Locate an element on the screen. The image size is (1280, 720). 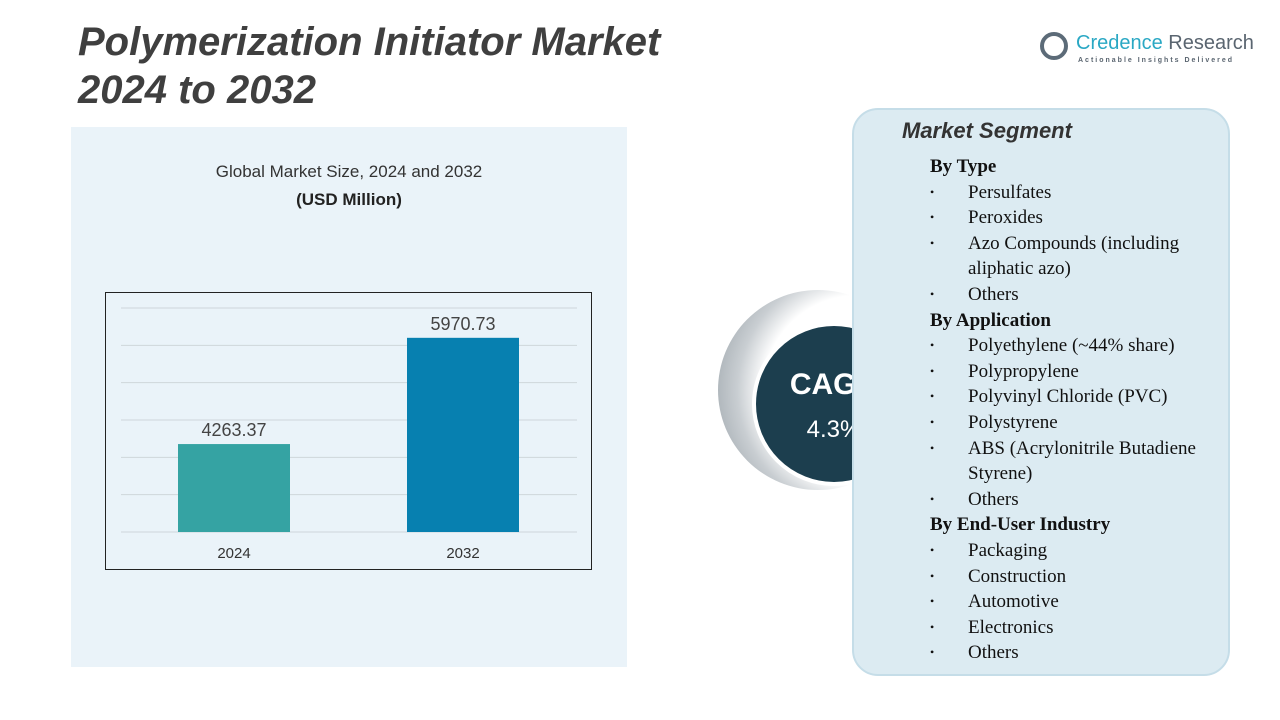
chart-unit: (USD Million) is located at coordinates (349, 199).